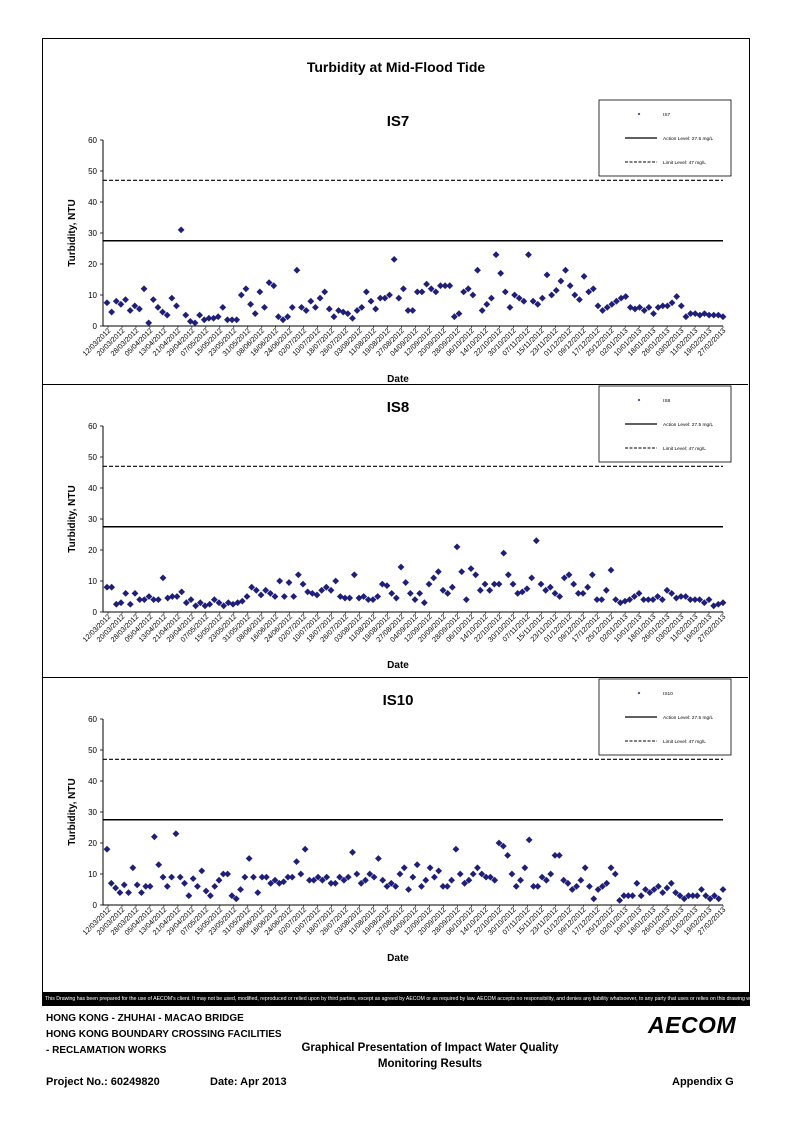 The image size is (794, 1122). Describe the element at coordinates (92, 843) in the screenshot. I see `y-tick-label: 20` at that location.